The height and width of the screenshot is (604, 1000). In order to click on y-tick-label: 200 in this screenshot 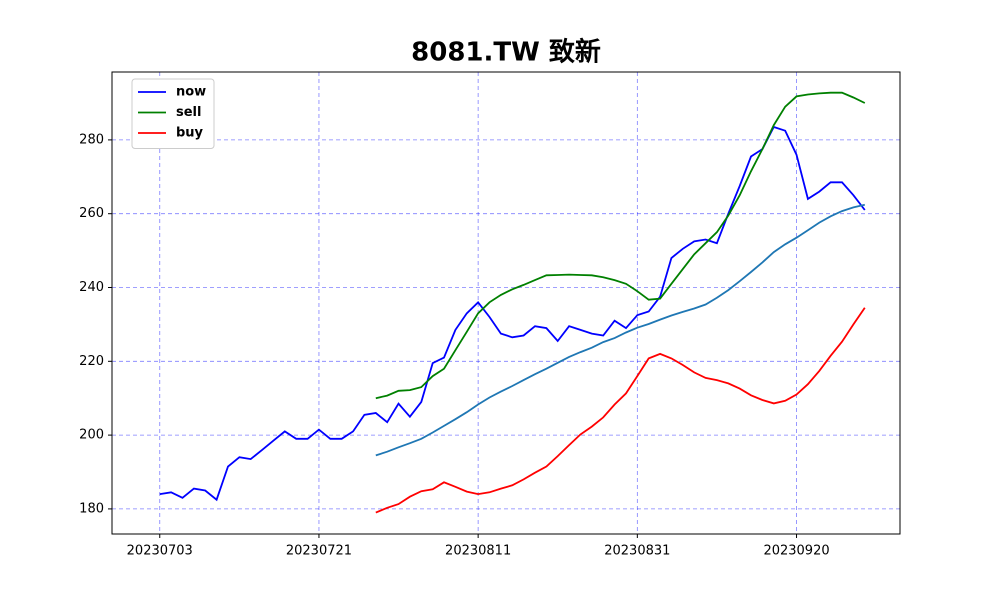, I will do `click(91, 435)`.